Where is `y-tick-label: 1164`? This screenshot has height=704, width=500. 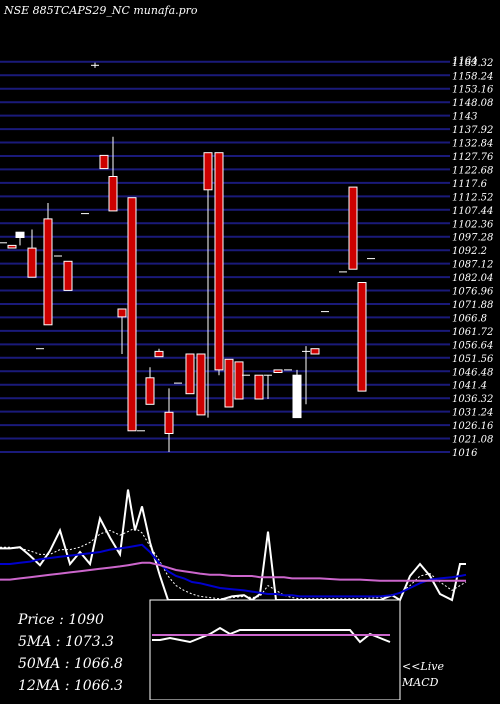
y-tick-label: 1164 is located at coordinates (464, 61).